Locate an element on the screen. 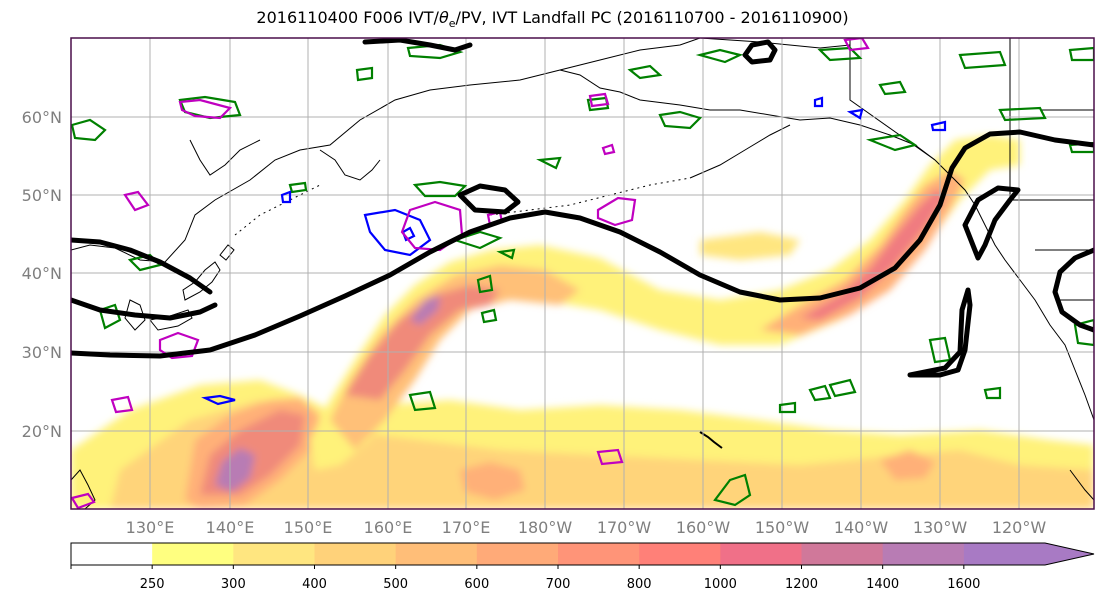 This screenshot has width=1105, height=603. lon-label-140w: 140°W is located at coordinates (861, 527).